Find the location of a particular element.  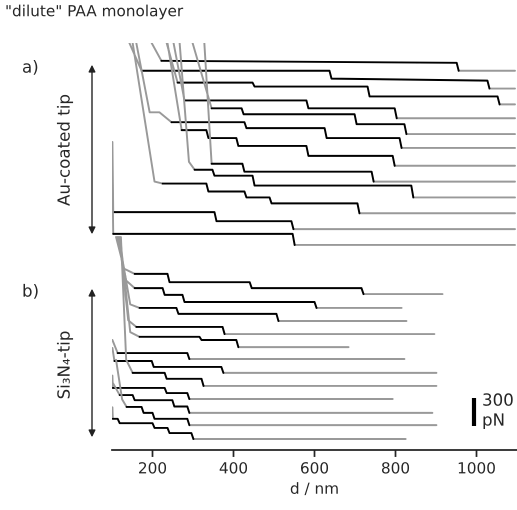

x-tick-label: 800 is located at coordinates (396, 468).